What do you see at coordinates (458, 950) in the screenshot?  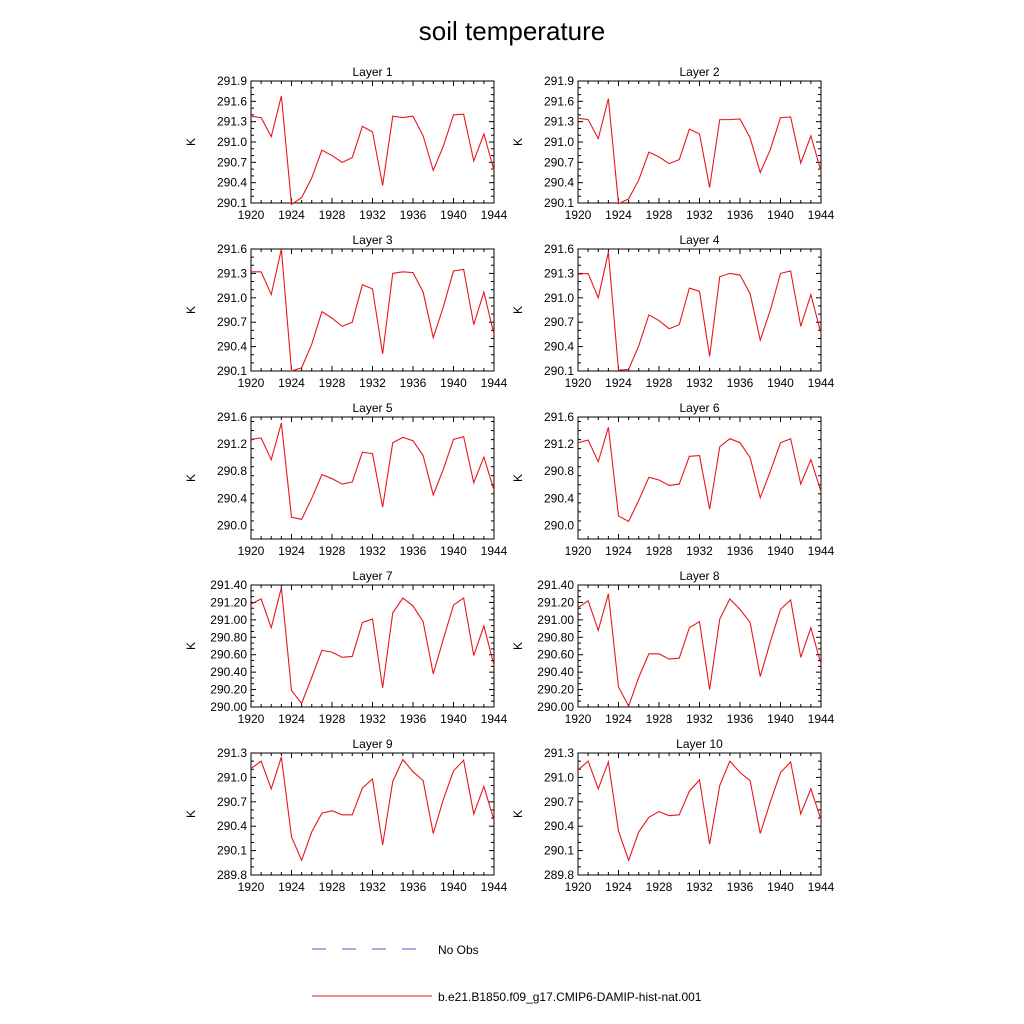 I see `legend-no-obs-label: No Obs` at bounding box center [458, 950].